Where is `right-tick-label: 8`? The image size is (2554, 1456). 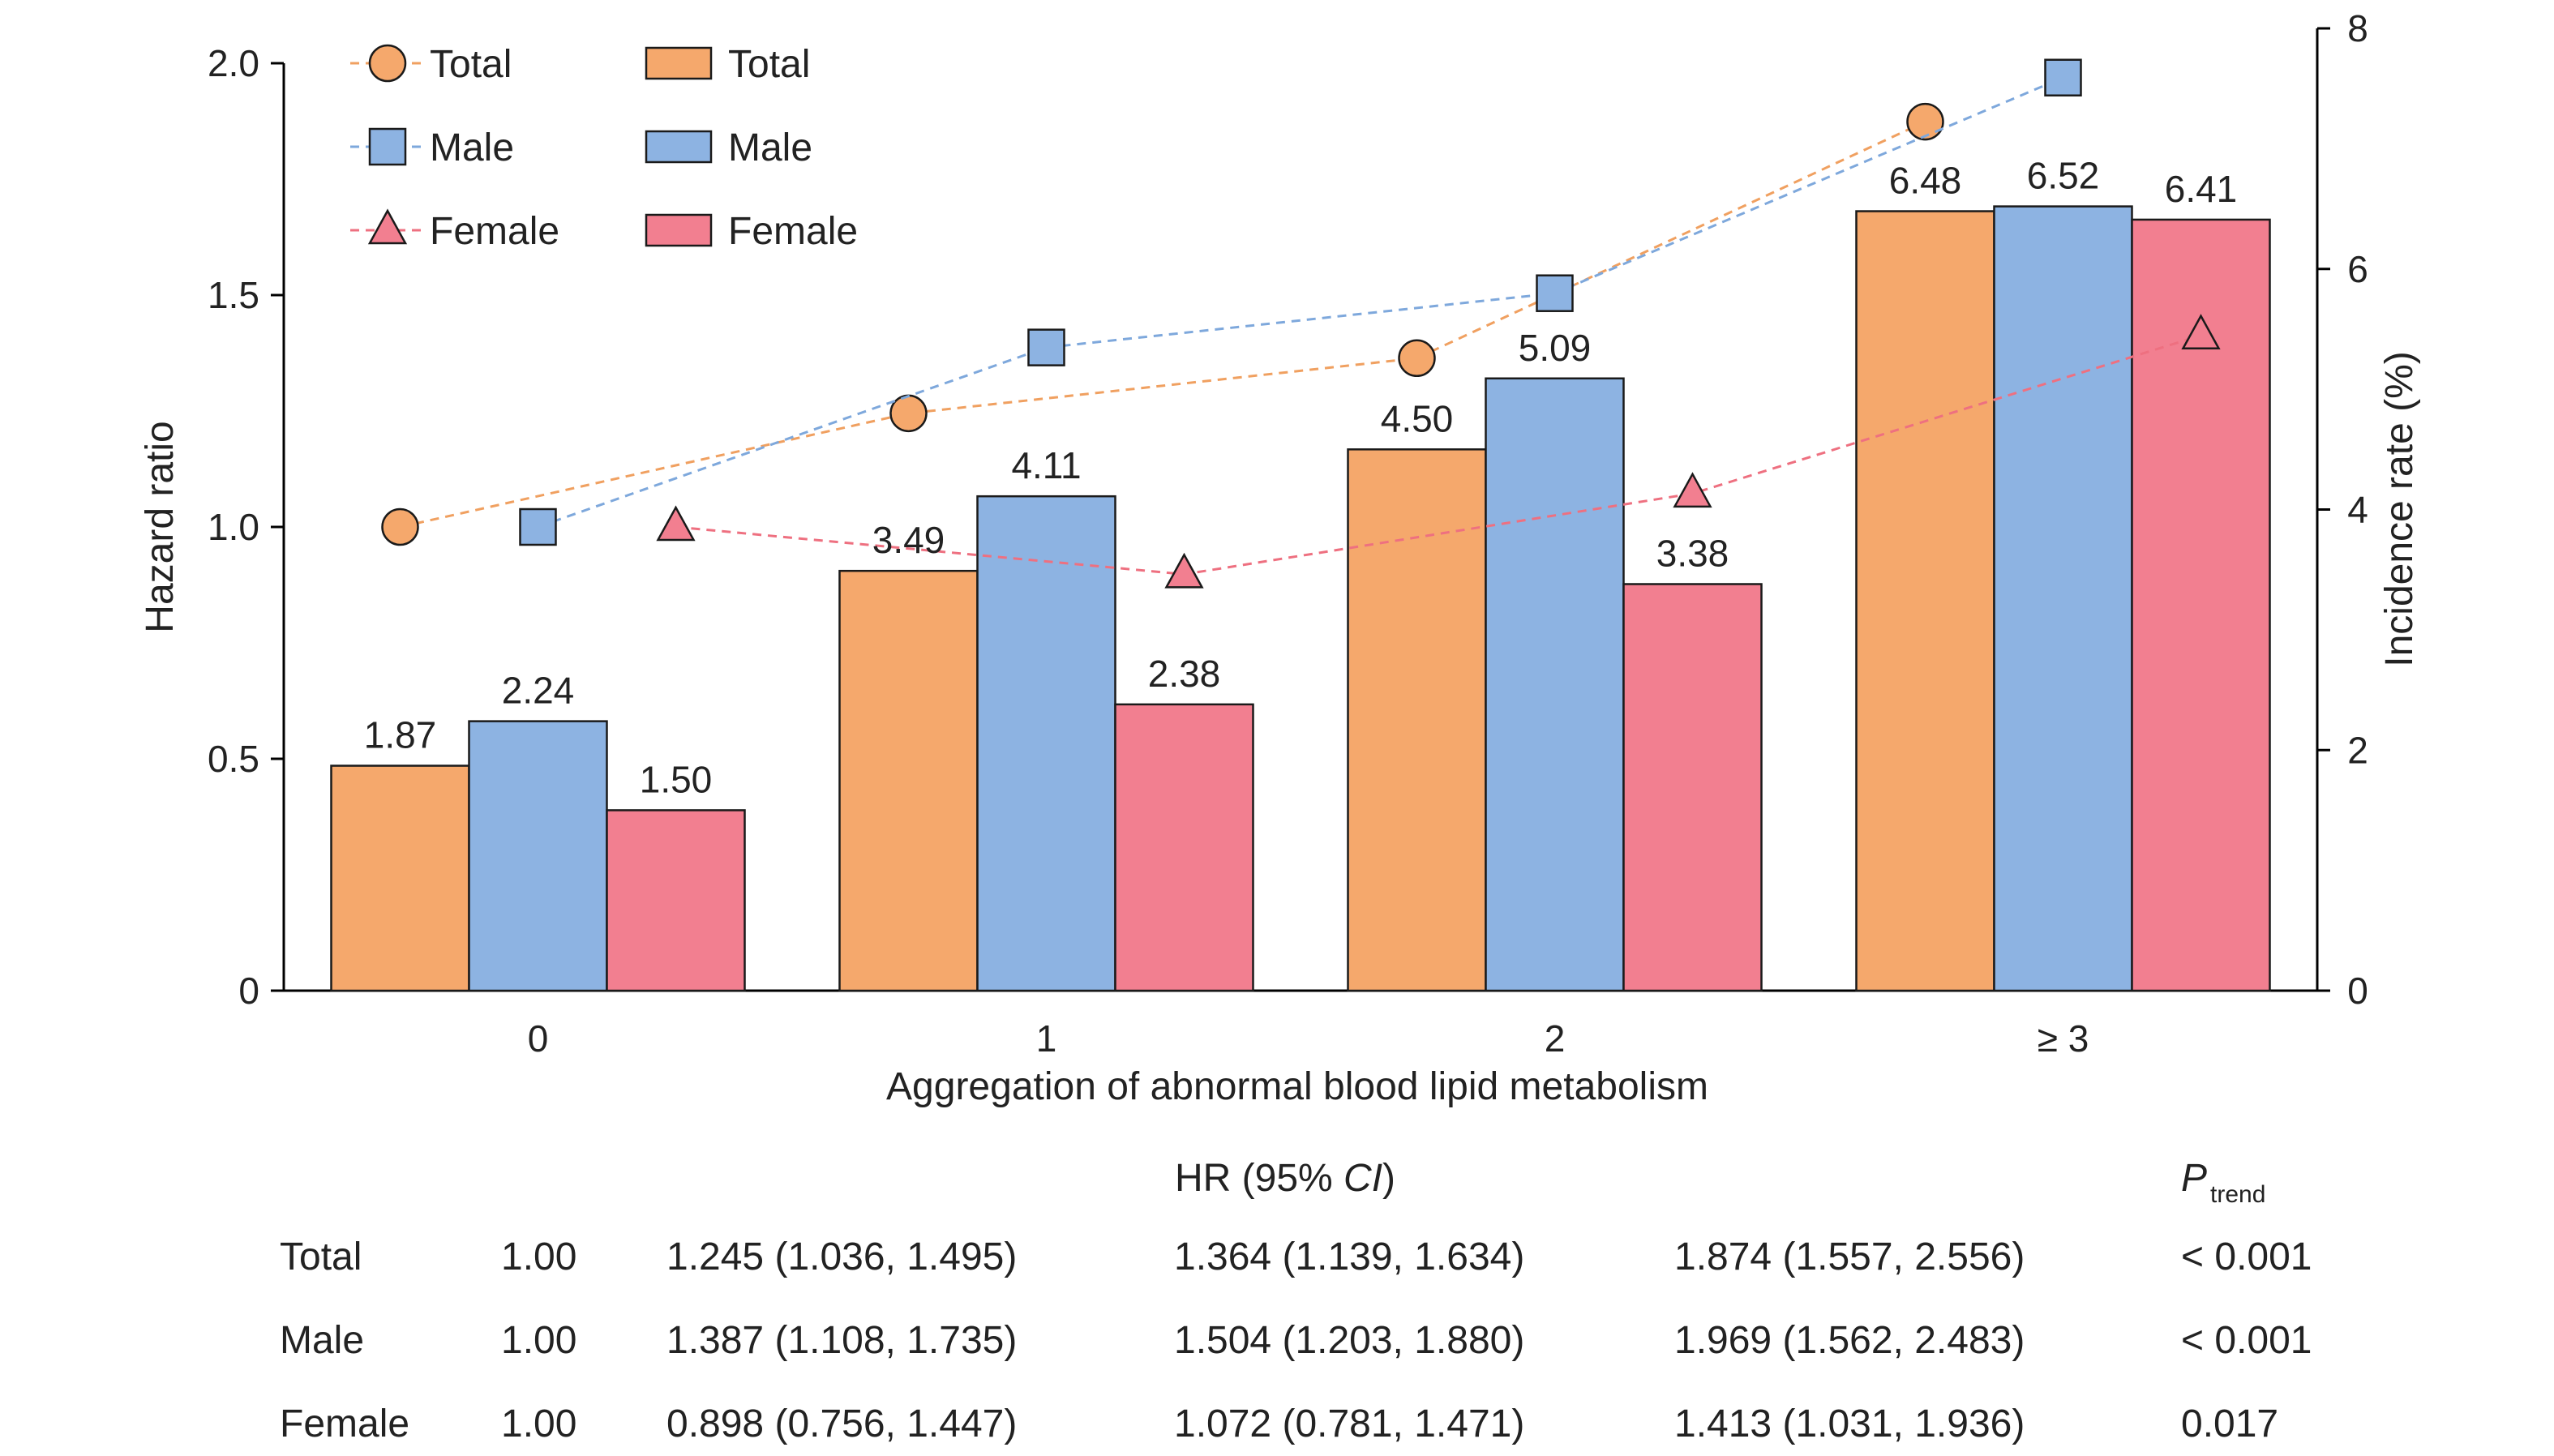 right-tick-label: 8 is located at coordinates (2357, 28).